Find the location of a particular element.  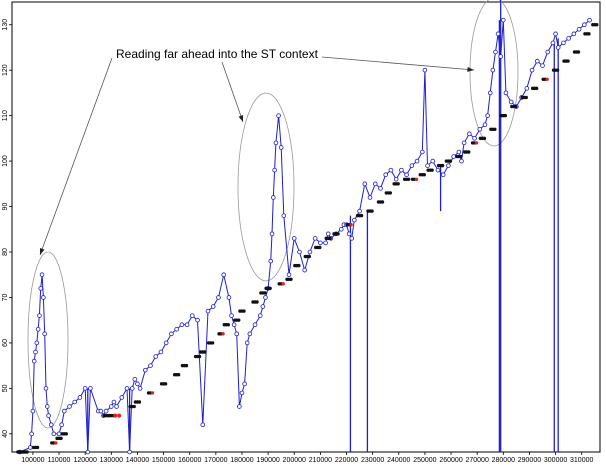

x-tick-label: 210000 is located at coordinates (320, 460).